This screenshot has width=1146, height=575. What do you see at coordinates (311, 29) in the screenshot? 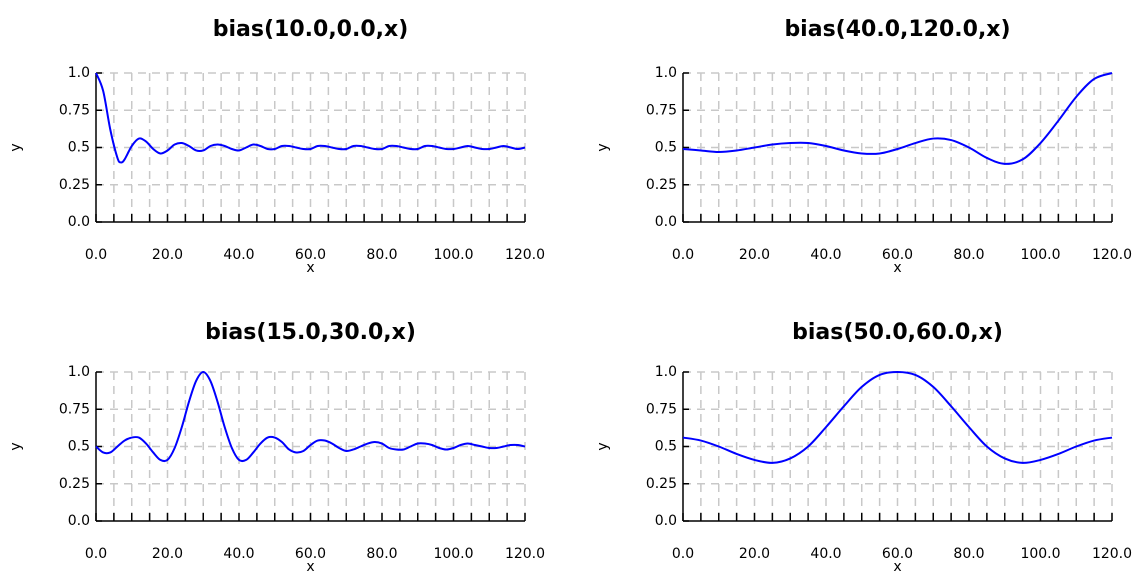
I see `chart-title: bias(10.0,0.0,x)` at bounding box center [311, 29].